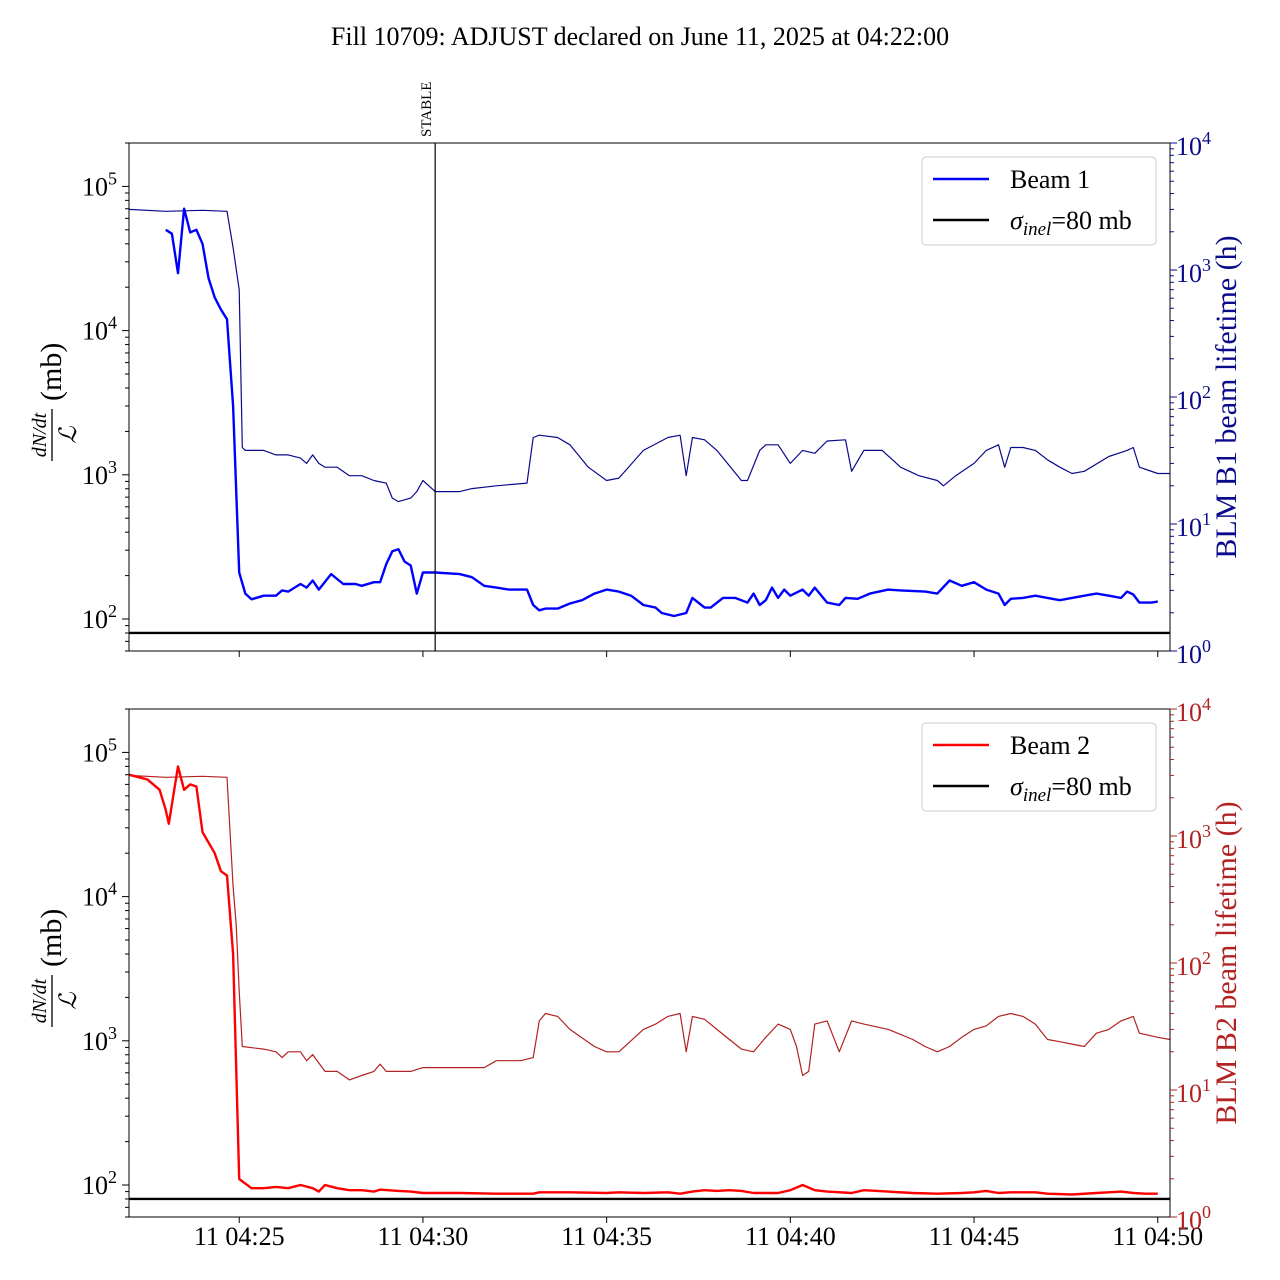 Image resolution: width=1280 pixels, height=1280 pixels. Describe the element at coordinates (1226, 962) in the screenshot. I see `y-right-axis-title: BLM B2 beam lifetime (h)` at that location.